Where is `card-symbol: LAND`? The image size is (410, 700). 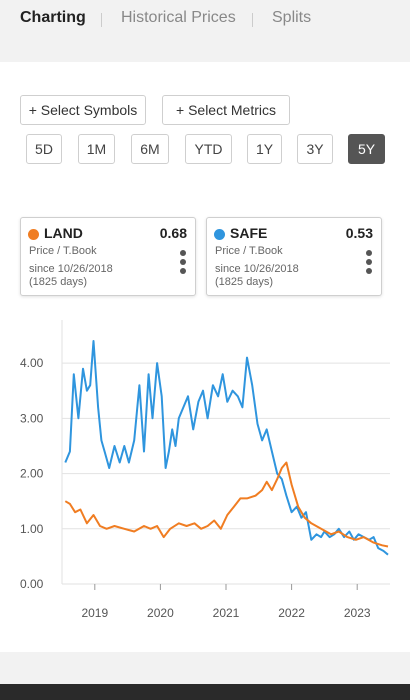
card-symbol: LAND is located at coordinates (63, 233).